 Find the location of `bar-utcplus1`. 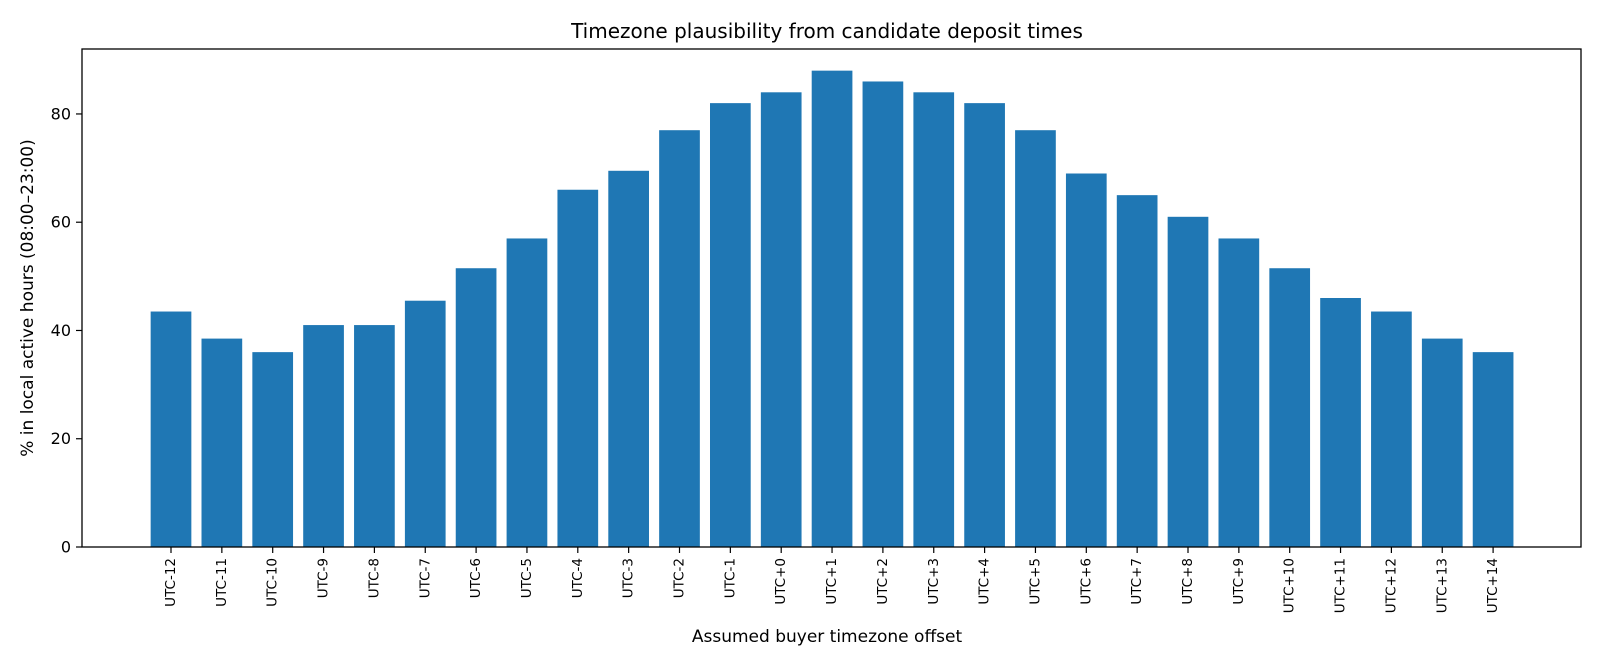

bar-utcplus1 is located at coordinates (832, 309).